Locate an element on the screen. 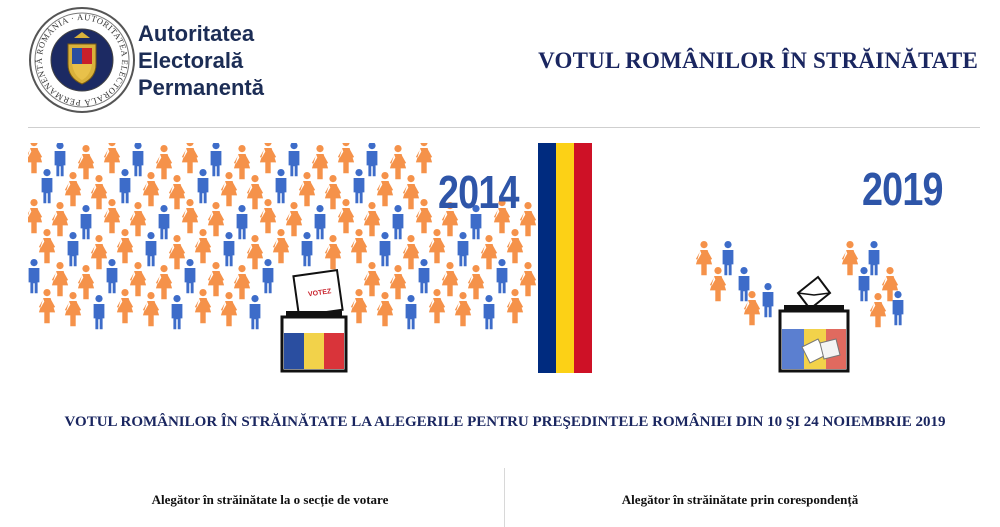  header-divider is located at coordinates (504, 127).